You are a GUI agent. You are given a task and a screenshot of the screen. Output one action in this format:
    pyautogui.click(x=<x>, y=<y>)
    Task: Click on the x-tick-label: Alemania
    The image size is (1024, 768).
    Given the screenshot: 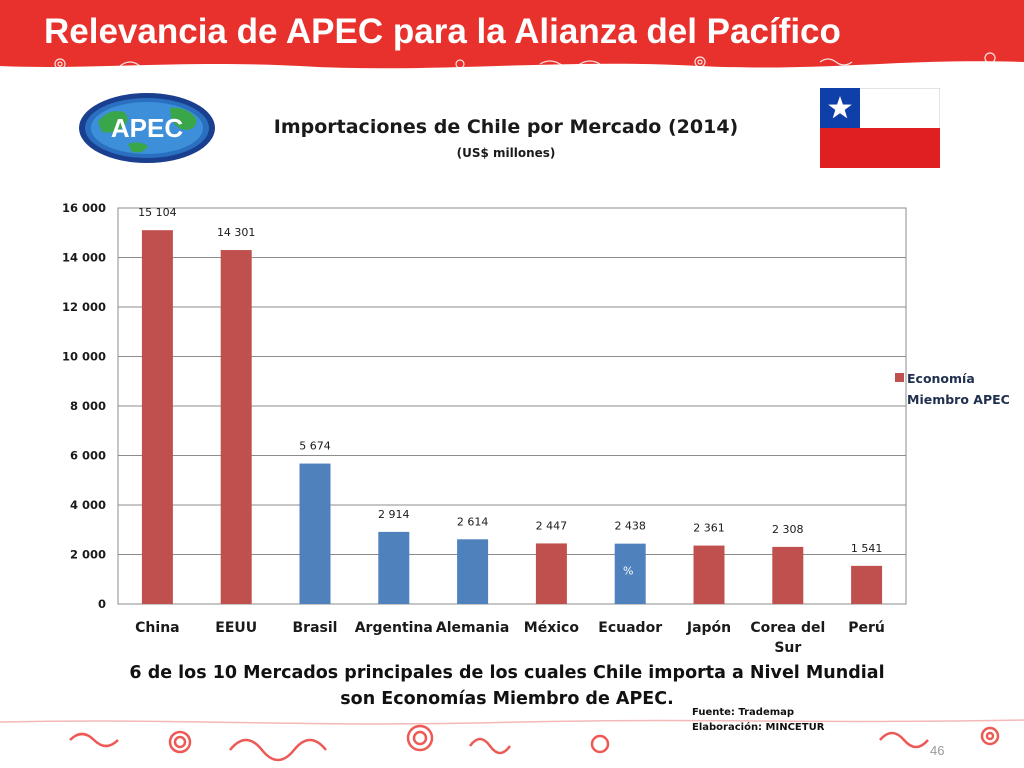 What is the action you would take?
    pyautogui.click(x=472, y=628)
    